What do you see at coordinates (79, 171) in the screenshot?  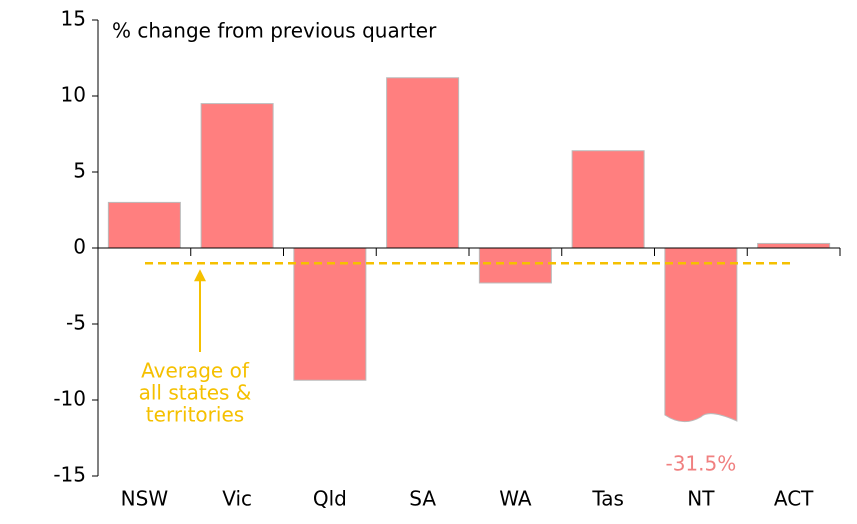 I see `y-tick-label: 5` at bounding box center [79, 171].